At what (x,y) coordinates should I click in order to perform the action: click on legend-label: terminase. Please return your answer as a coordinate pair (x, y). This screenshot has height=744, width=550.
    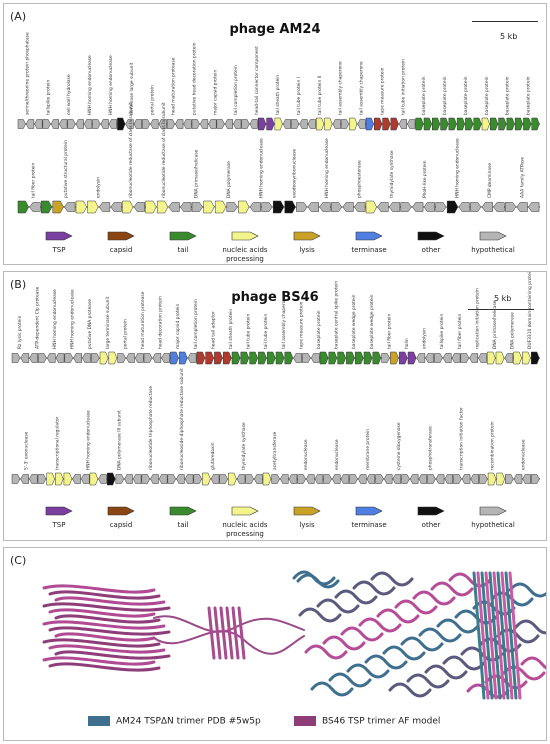
    Looking at the image, I should click on (369, 250).